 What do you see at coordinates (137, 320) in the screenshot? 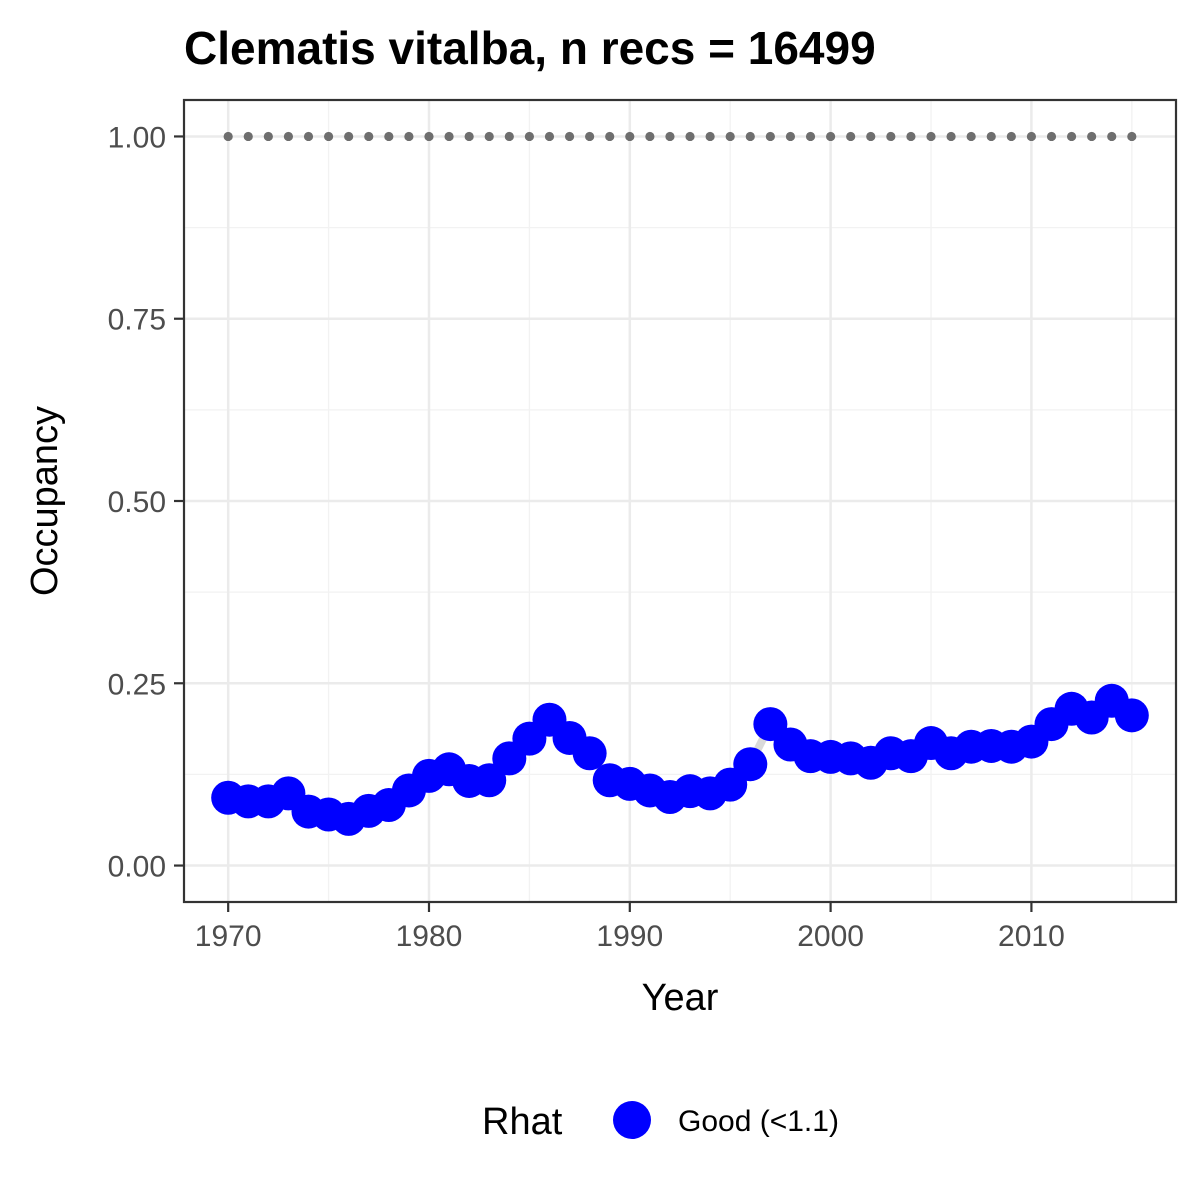
I see `y-tick-label: 0.75` at bounding box center [137, 320].